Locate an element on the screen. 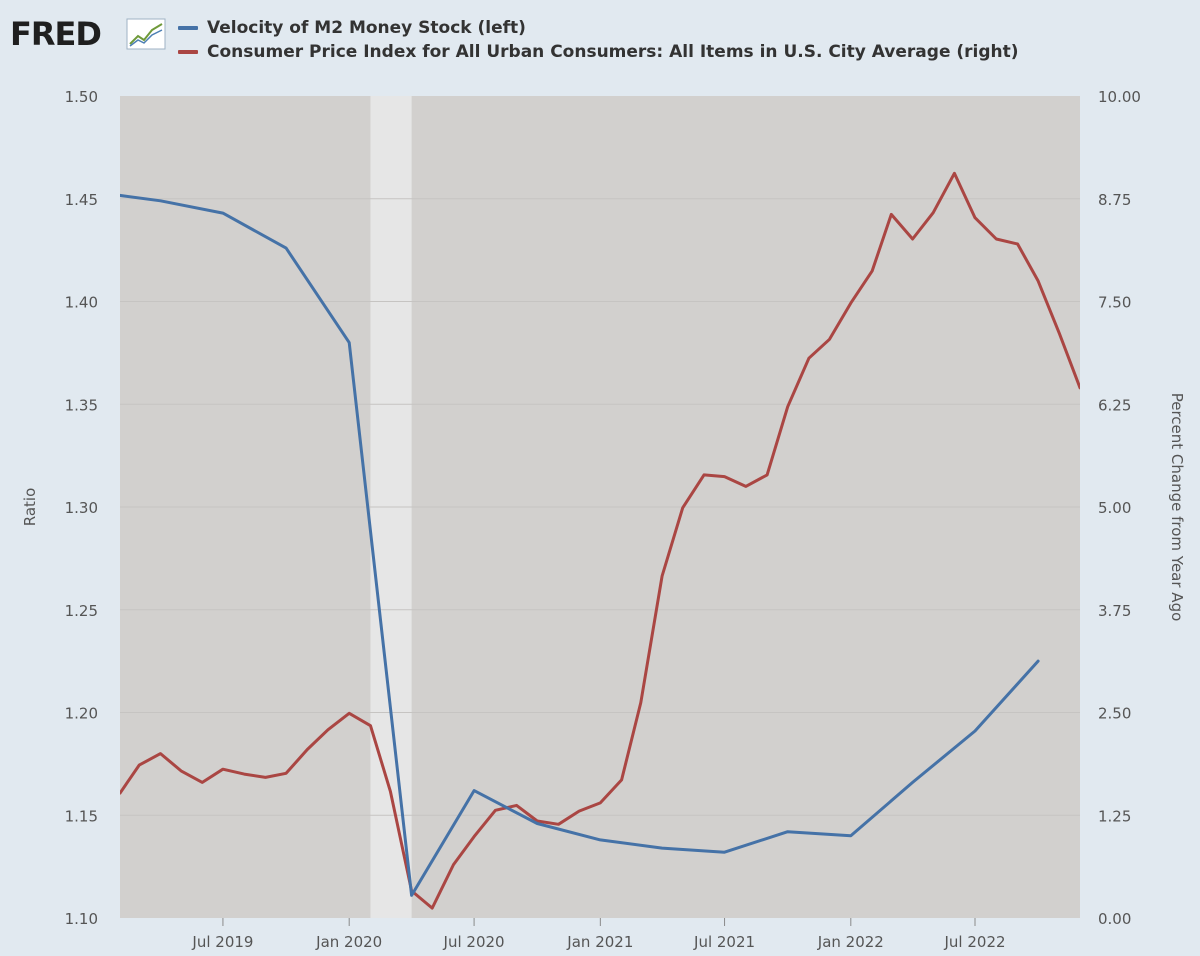 The height and width of the screenshot is (956, 1200). x-tick-label: Jul 2020 is located at coordinates (474, 942).